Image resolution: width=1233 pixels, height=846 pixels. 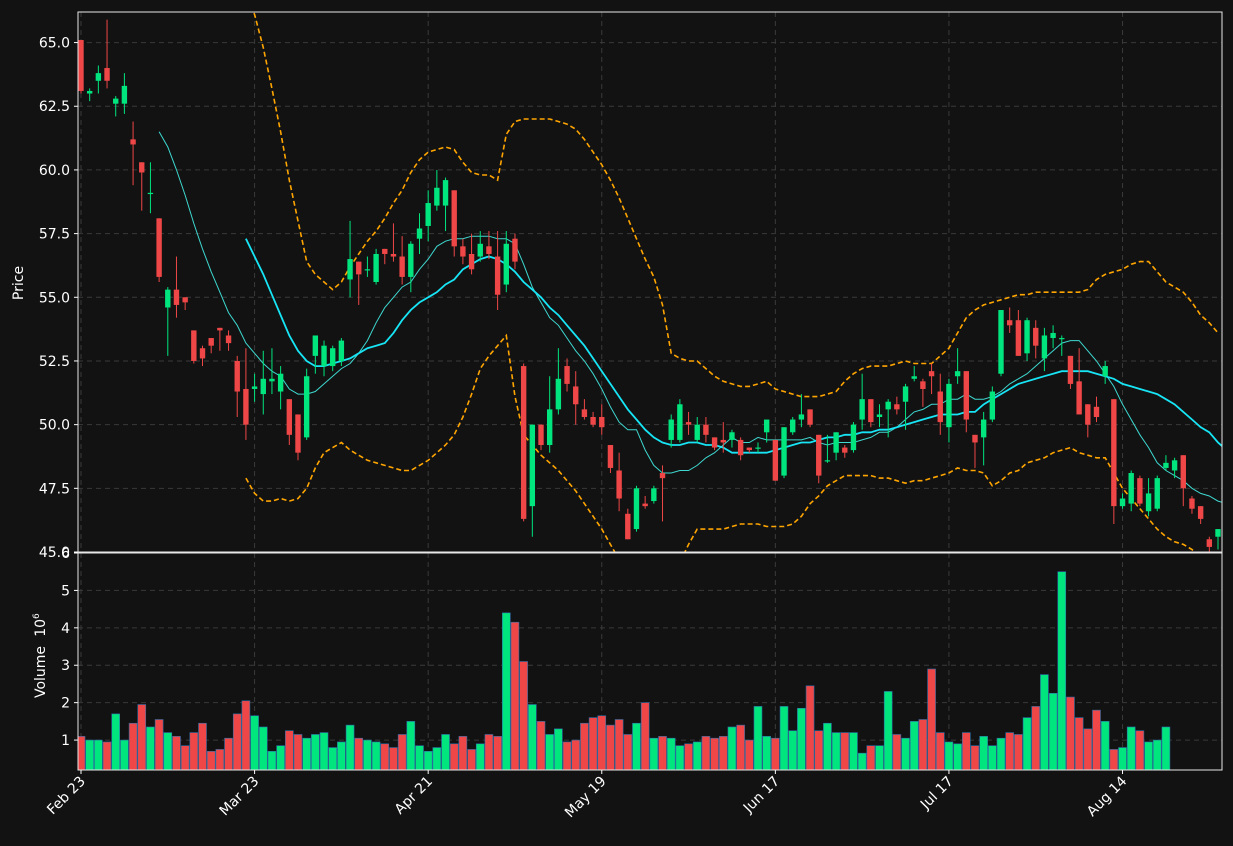 I want to click on price-tick-label: 52.5, so click(x=54, y=362).